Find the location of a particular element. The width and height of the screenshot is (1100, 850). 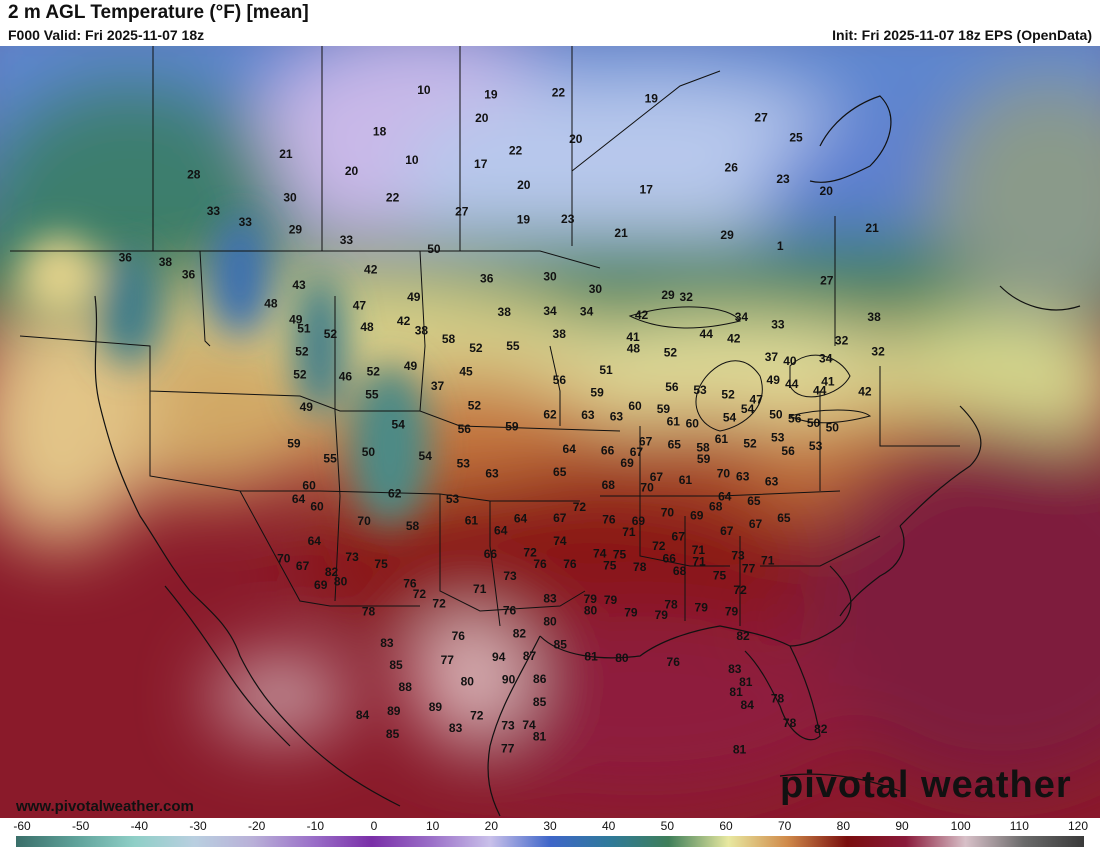

temperature-value: 26 is located at coordinates (732, 168).